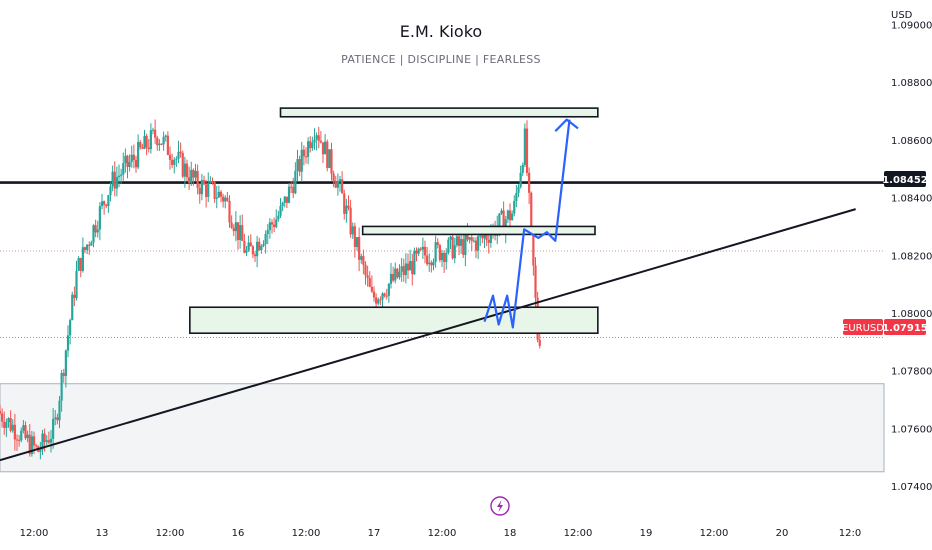 The image size is (932, 550). Describe the element at coordinates (510, 533) in the screenshot. I see `x-tick-7: 18` at that location.